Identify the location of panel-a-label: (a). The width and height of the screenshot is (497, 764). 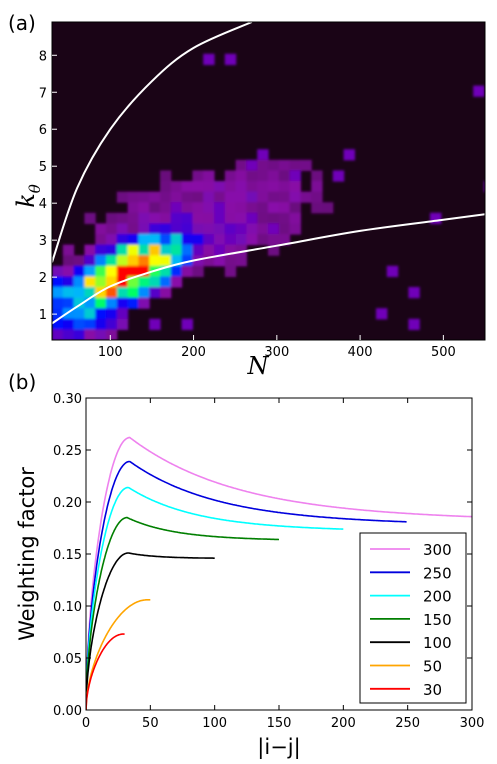
(22, 23).